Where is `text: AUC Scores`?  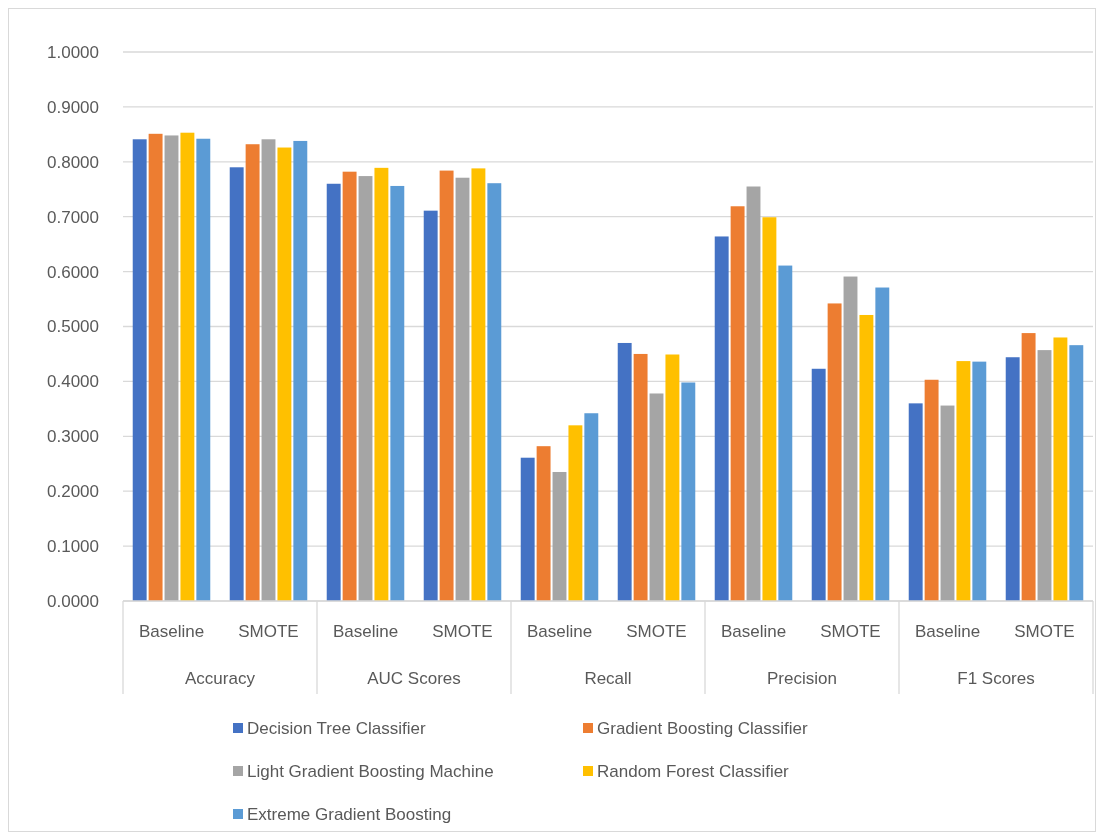 text: AUC Scores is located at coordinates (414, 678).